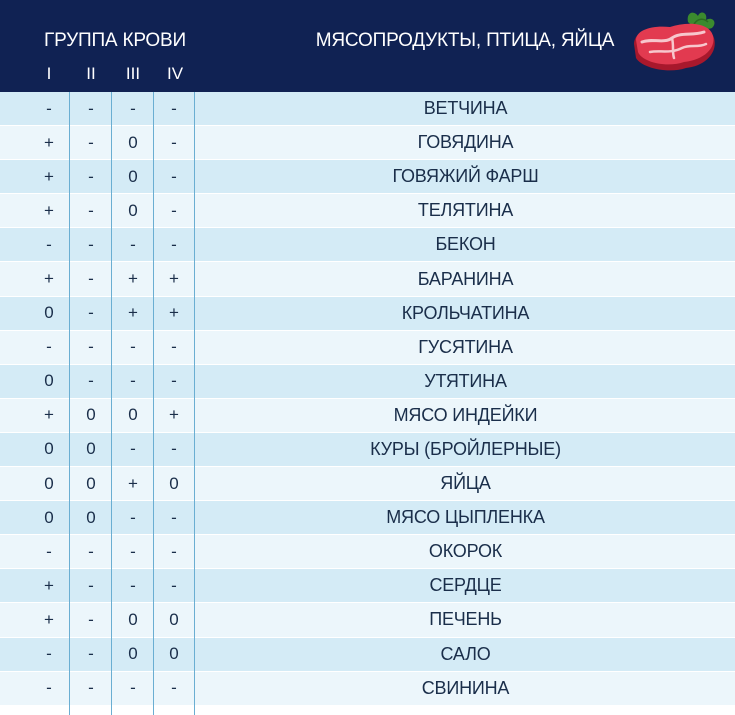 The image size is (735, 715). I want to click on table-row: 0 - - - УТЯТИНА, so click(367, 381).